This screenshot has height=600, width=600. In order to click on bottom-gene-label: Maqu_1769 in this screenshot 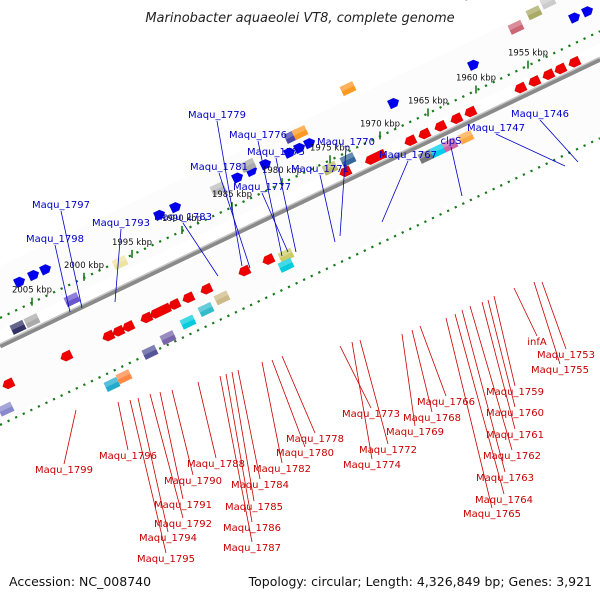, I will do `click(415, 432)`.